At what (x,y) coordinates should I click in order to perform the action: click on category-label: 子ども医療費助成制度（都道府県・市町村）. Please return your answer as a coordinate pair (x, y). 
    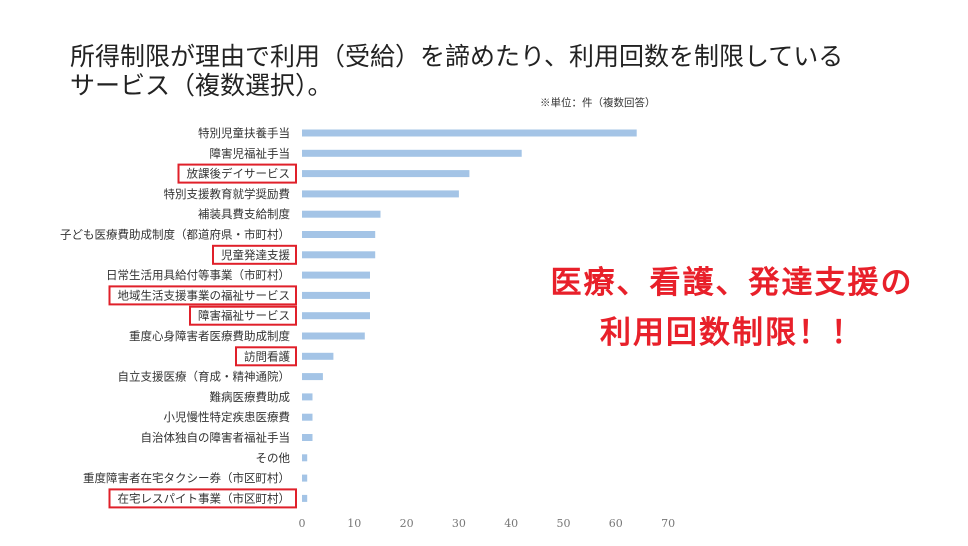
    Looking at the image, I should click on (175, 235).